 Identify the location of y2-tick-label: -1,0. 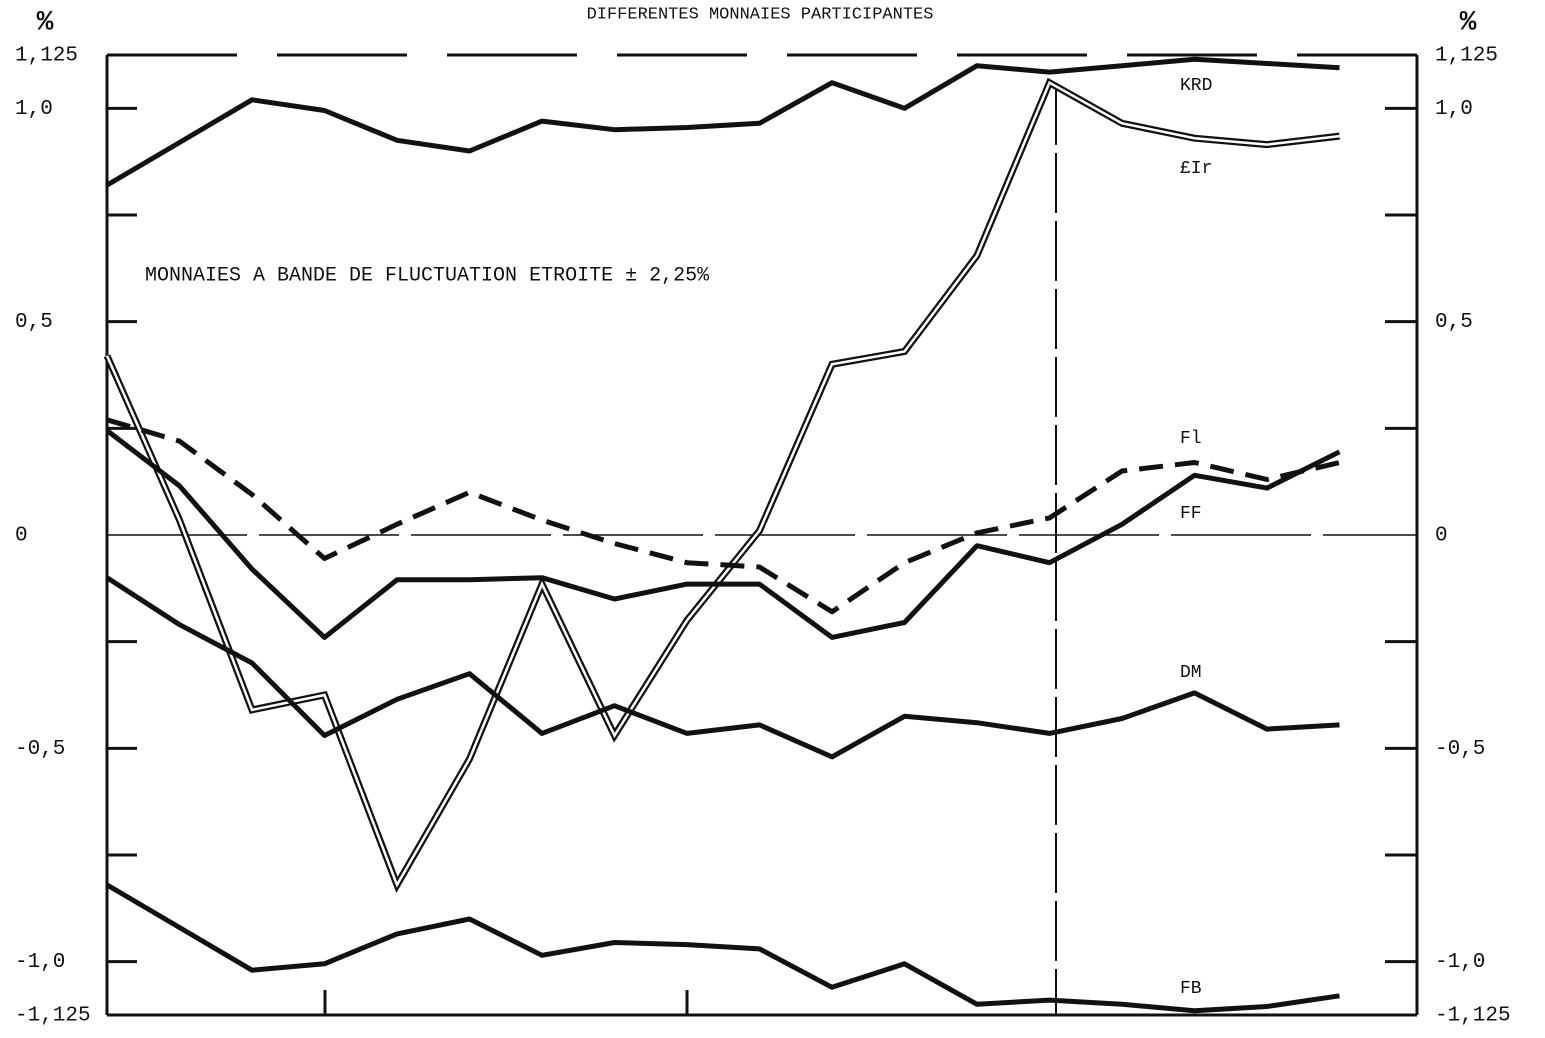
(1460, 962).